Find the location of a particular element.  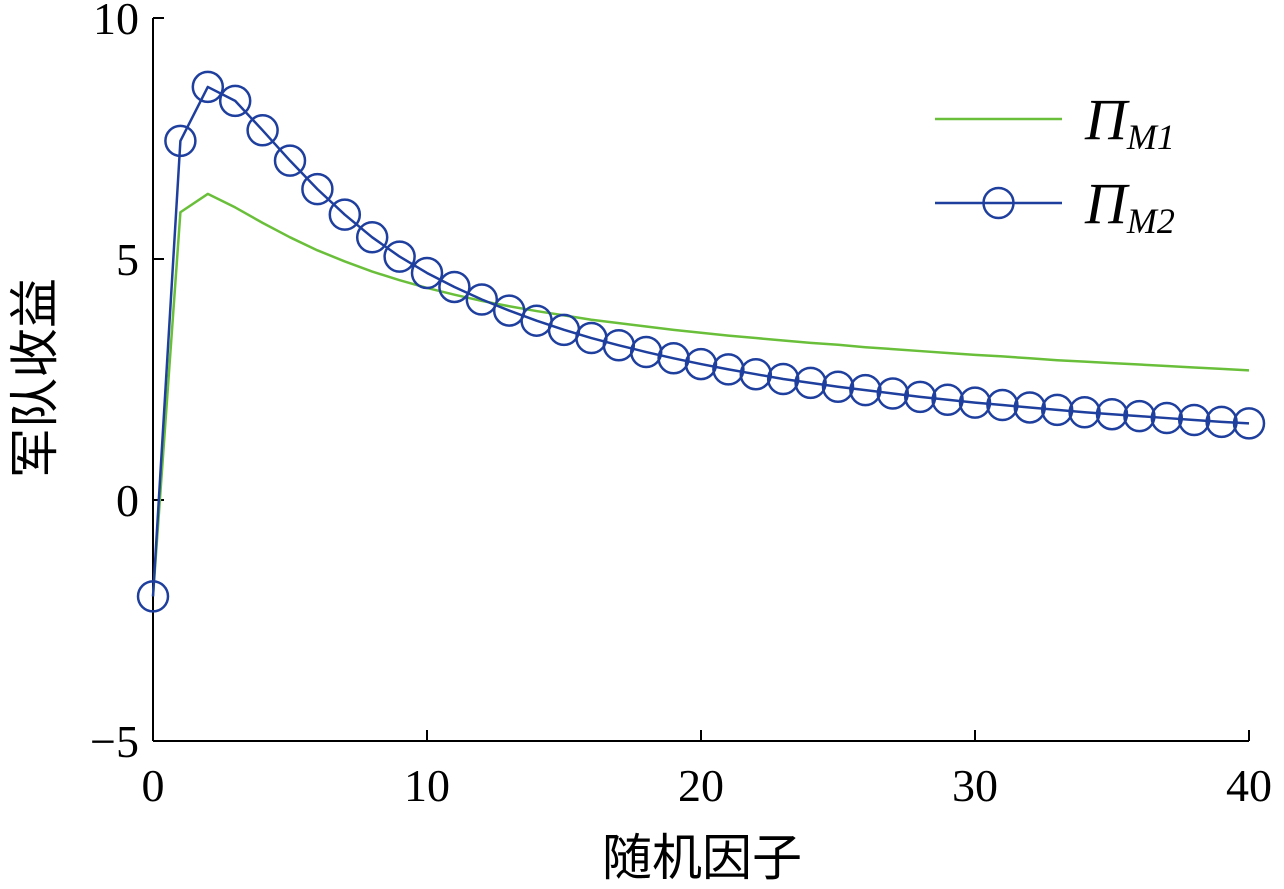

legend-label: ΠM2 is located at coordinates (1129, 206).